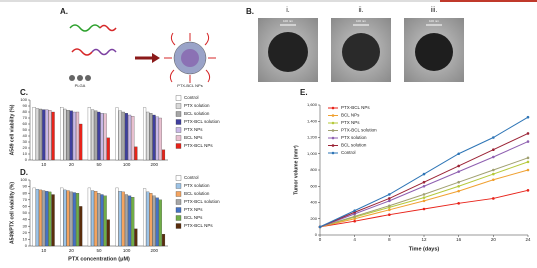 This screenshot has width=537, height=268. What do you see at coordinates (350, 122) in the screenshot?
I see `legend-label: PTX NPs` at bounding box center [350, 122].